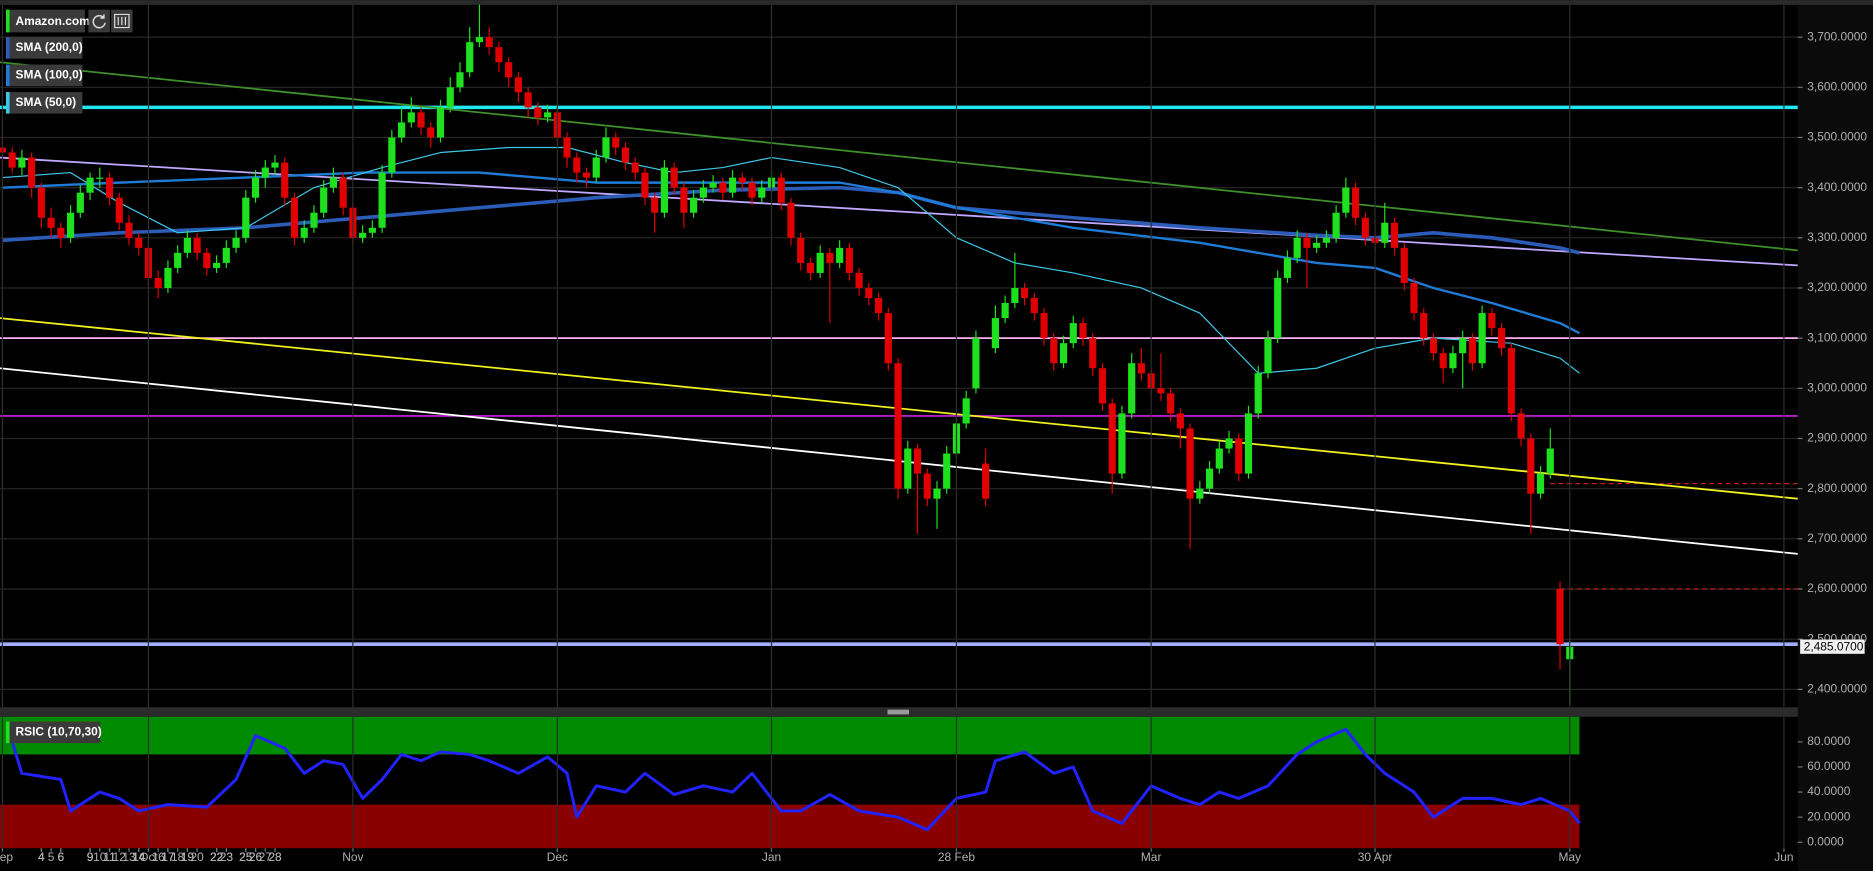  I want to click on y-tick-label: 0.0000, so click(1825, 841).